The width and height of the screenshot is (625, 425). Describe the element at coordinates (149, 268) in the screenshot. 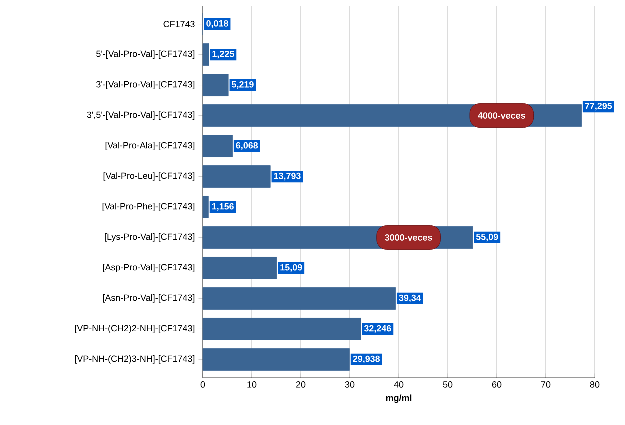

I see `y-tick-label: [Asp-Pro-Val]-[CF1743]` at that location.